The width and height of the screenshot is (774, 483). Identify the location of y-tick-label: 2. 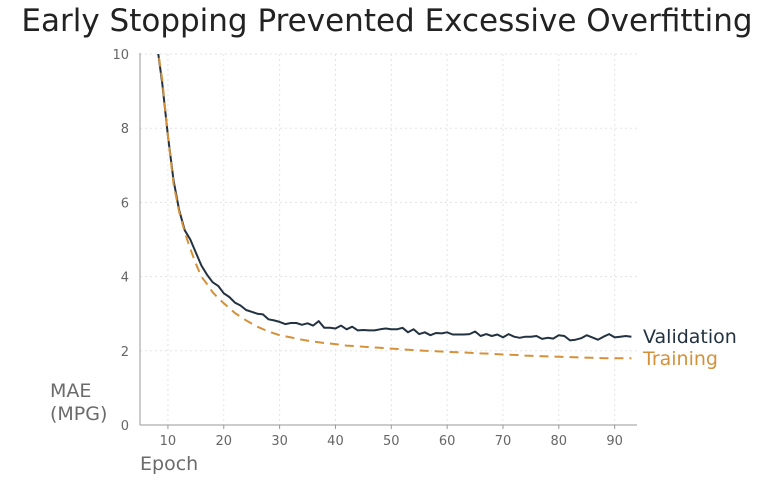
(125, 352).